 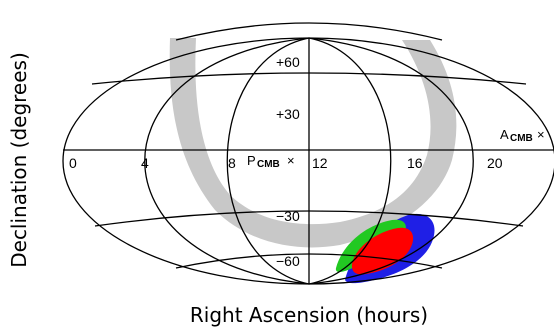 What do you see at coordinates (288, 62) in the screenshot?
I see `dec-tick-label-0: +60` at bounding box center [288, 62].